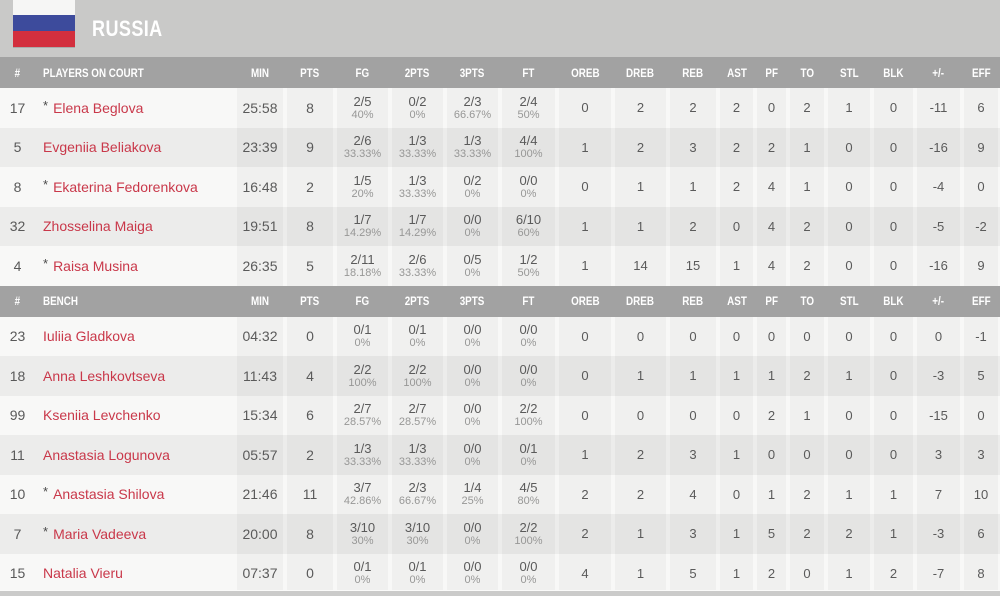 This screenshot has width=1000, height=596. I want to click on col-header-stl: STL, so click(849, 72).